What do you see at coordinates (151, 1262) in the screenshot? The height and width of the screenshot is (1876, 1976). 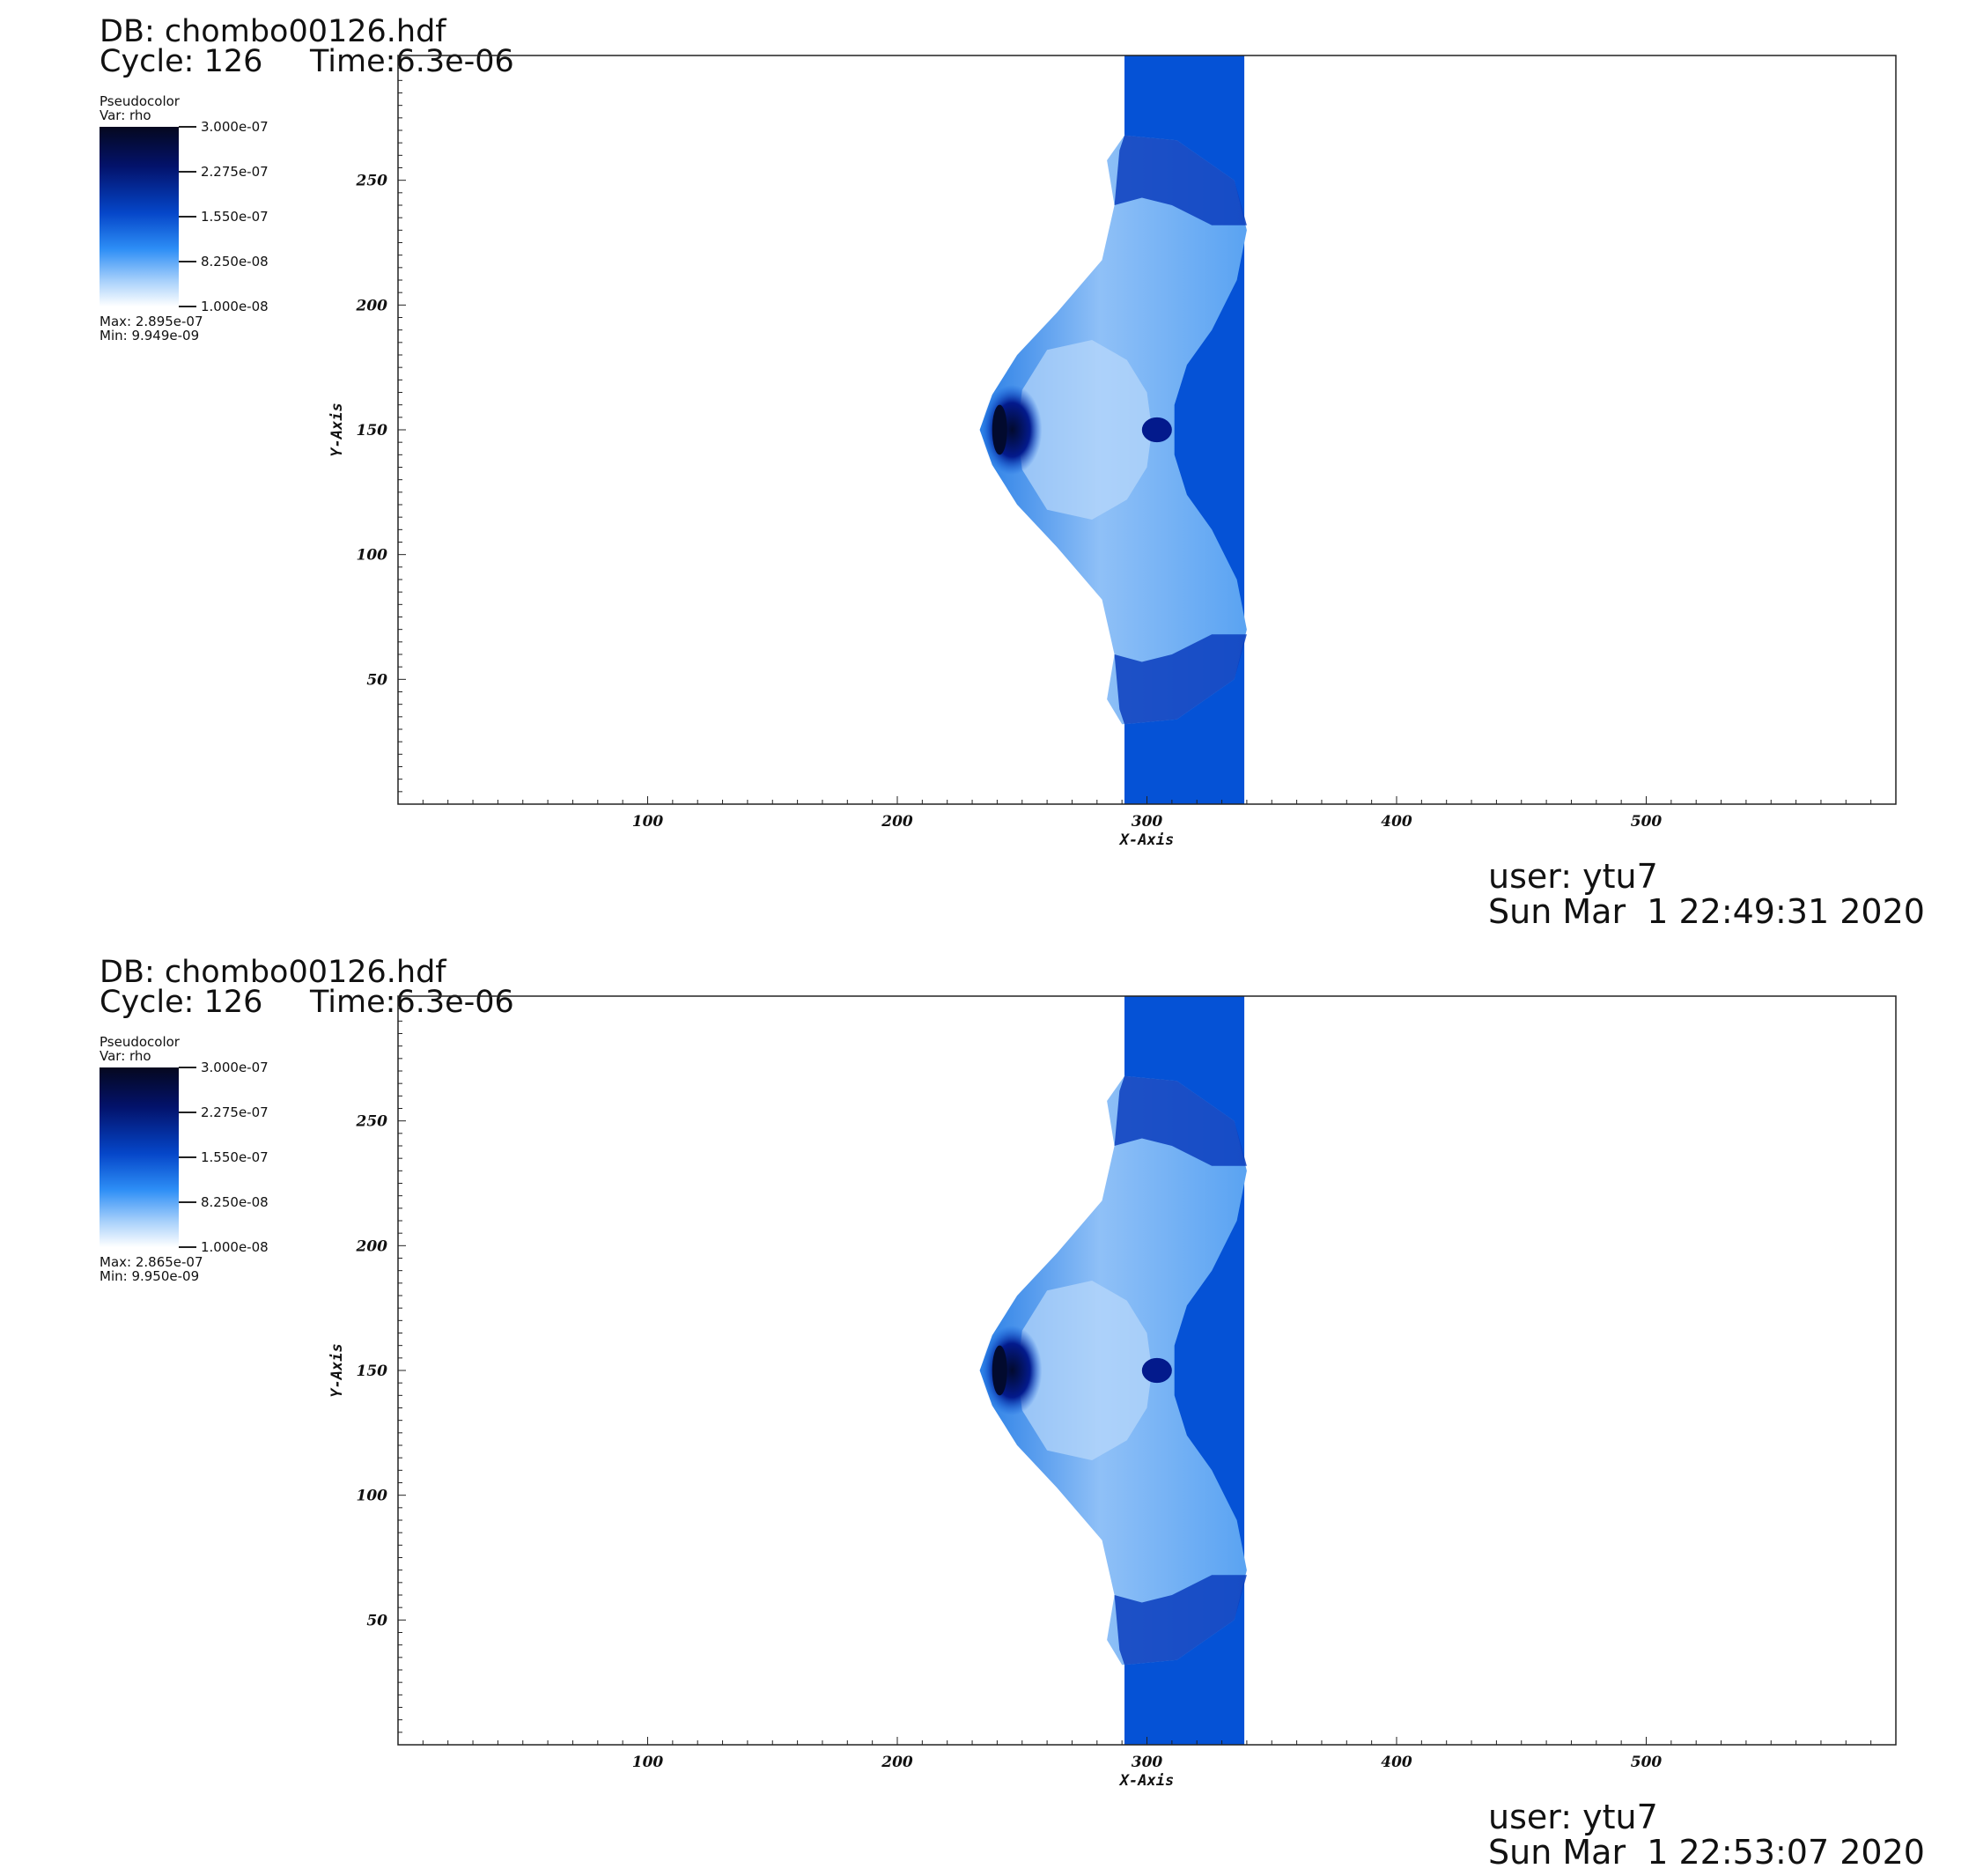 I see `legend-max: Max: 2.865e-07` at bounding box center [151, 1262].